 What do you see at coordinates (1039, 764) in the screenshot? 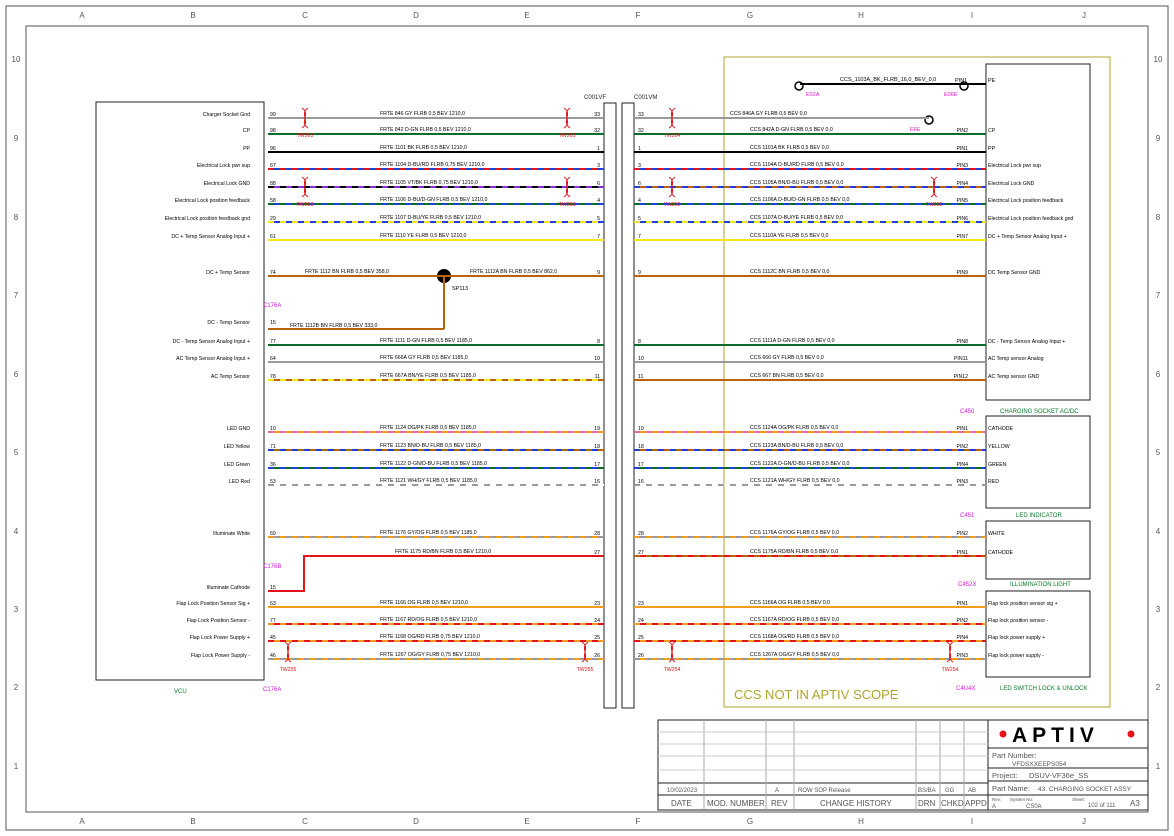
I see `part-number: VFDSXXEEPS054` at bounding box center [1039, 764].